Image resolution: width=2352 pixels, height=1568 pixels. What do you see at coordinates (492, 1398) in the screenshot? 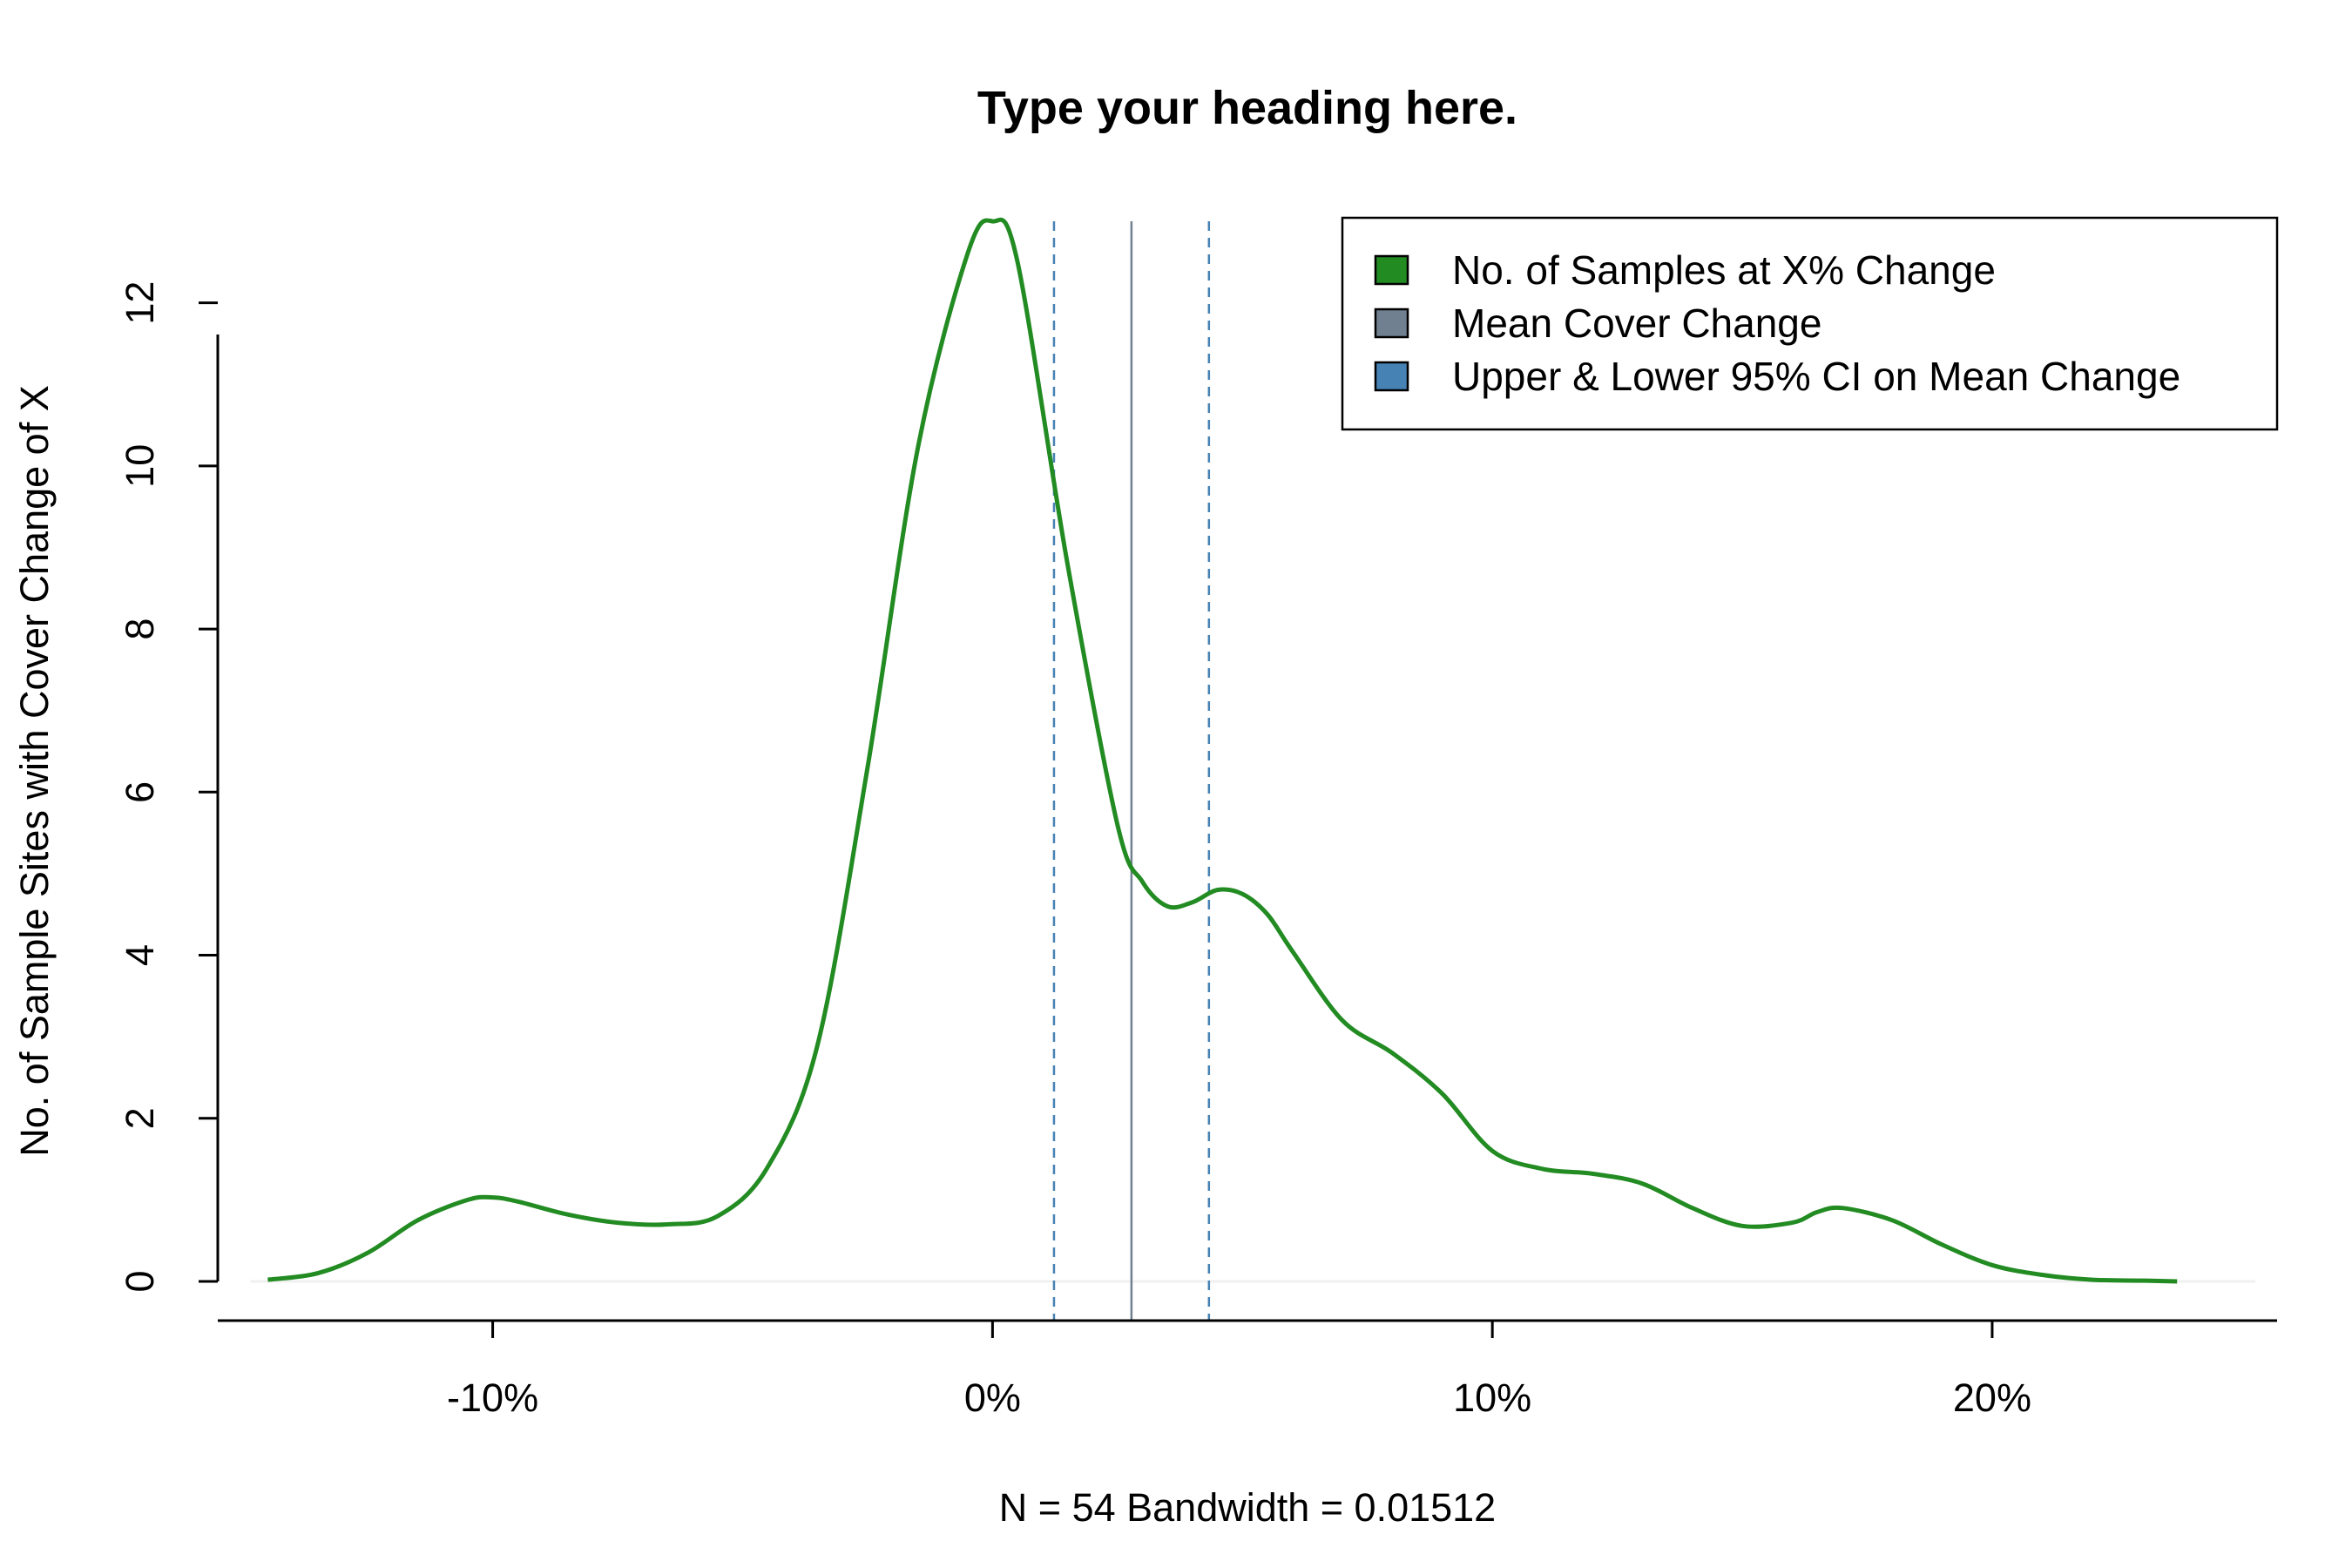
I see `x-tick-label: -10%` at bounding box center [492, 1398].